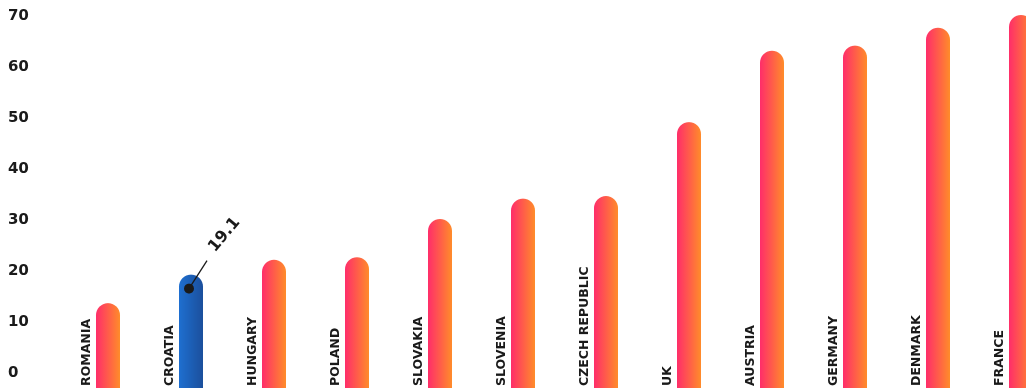 Image resolution: width=1026 pixels, height=388 pixels. I want to click on category-label: GERMANY, so click(832, 350).